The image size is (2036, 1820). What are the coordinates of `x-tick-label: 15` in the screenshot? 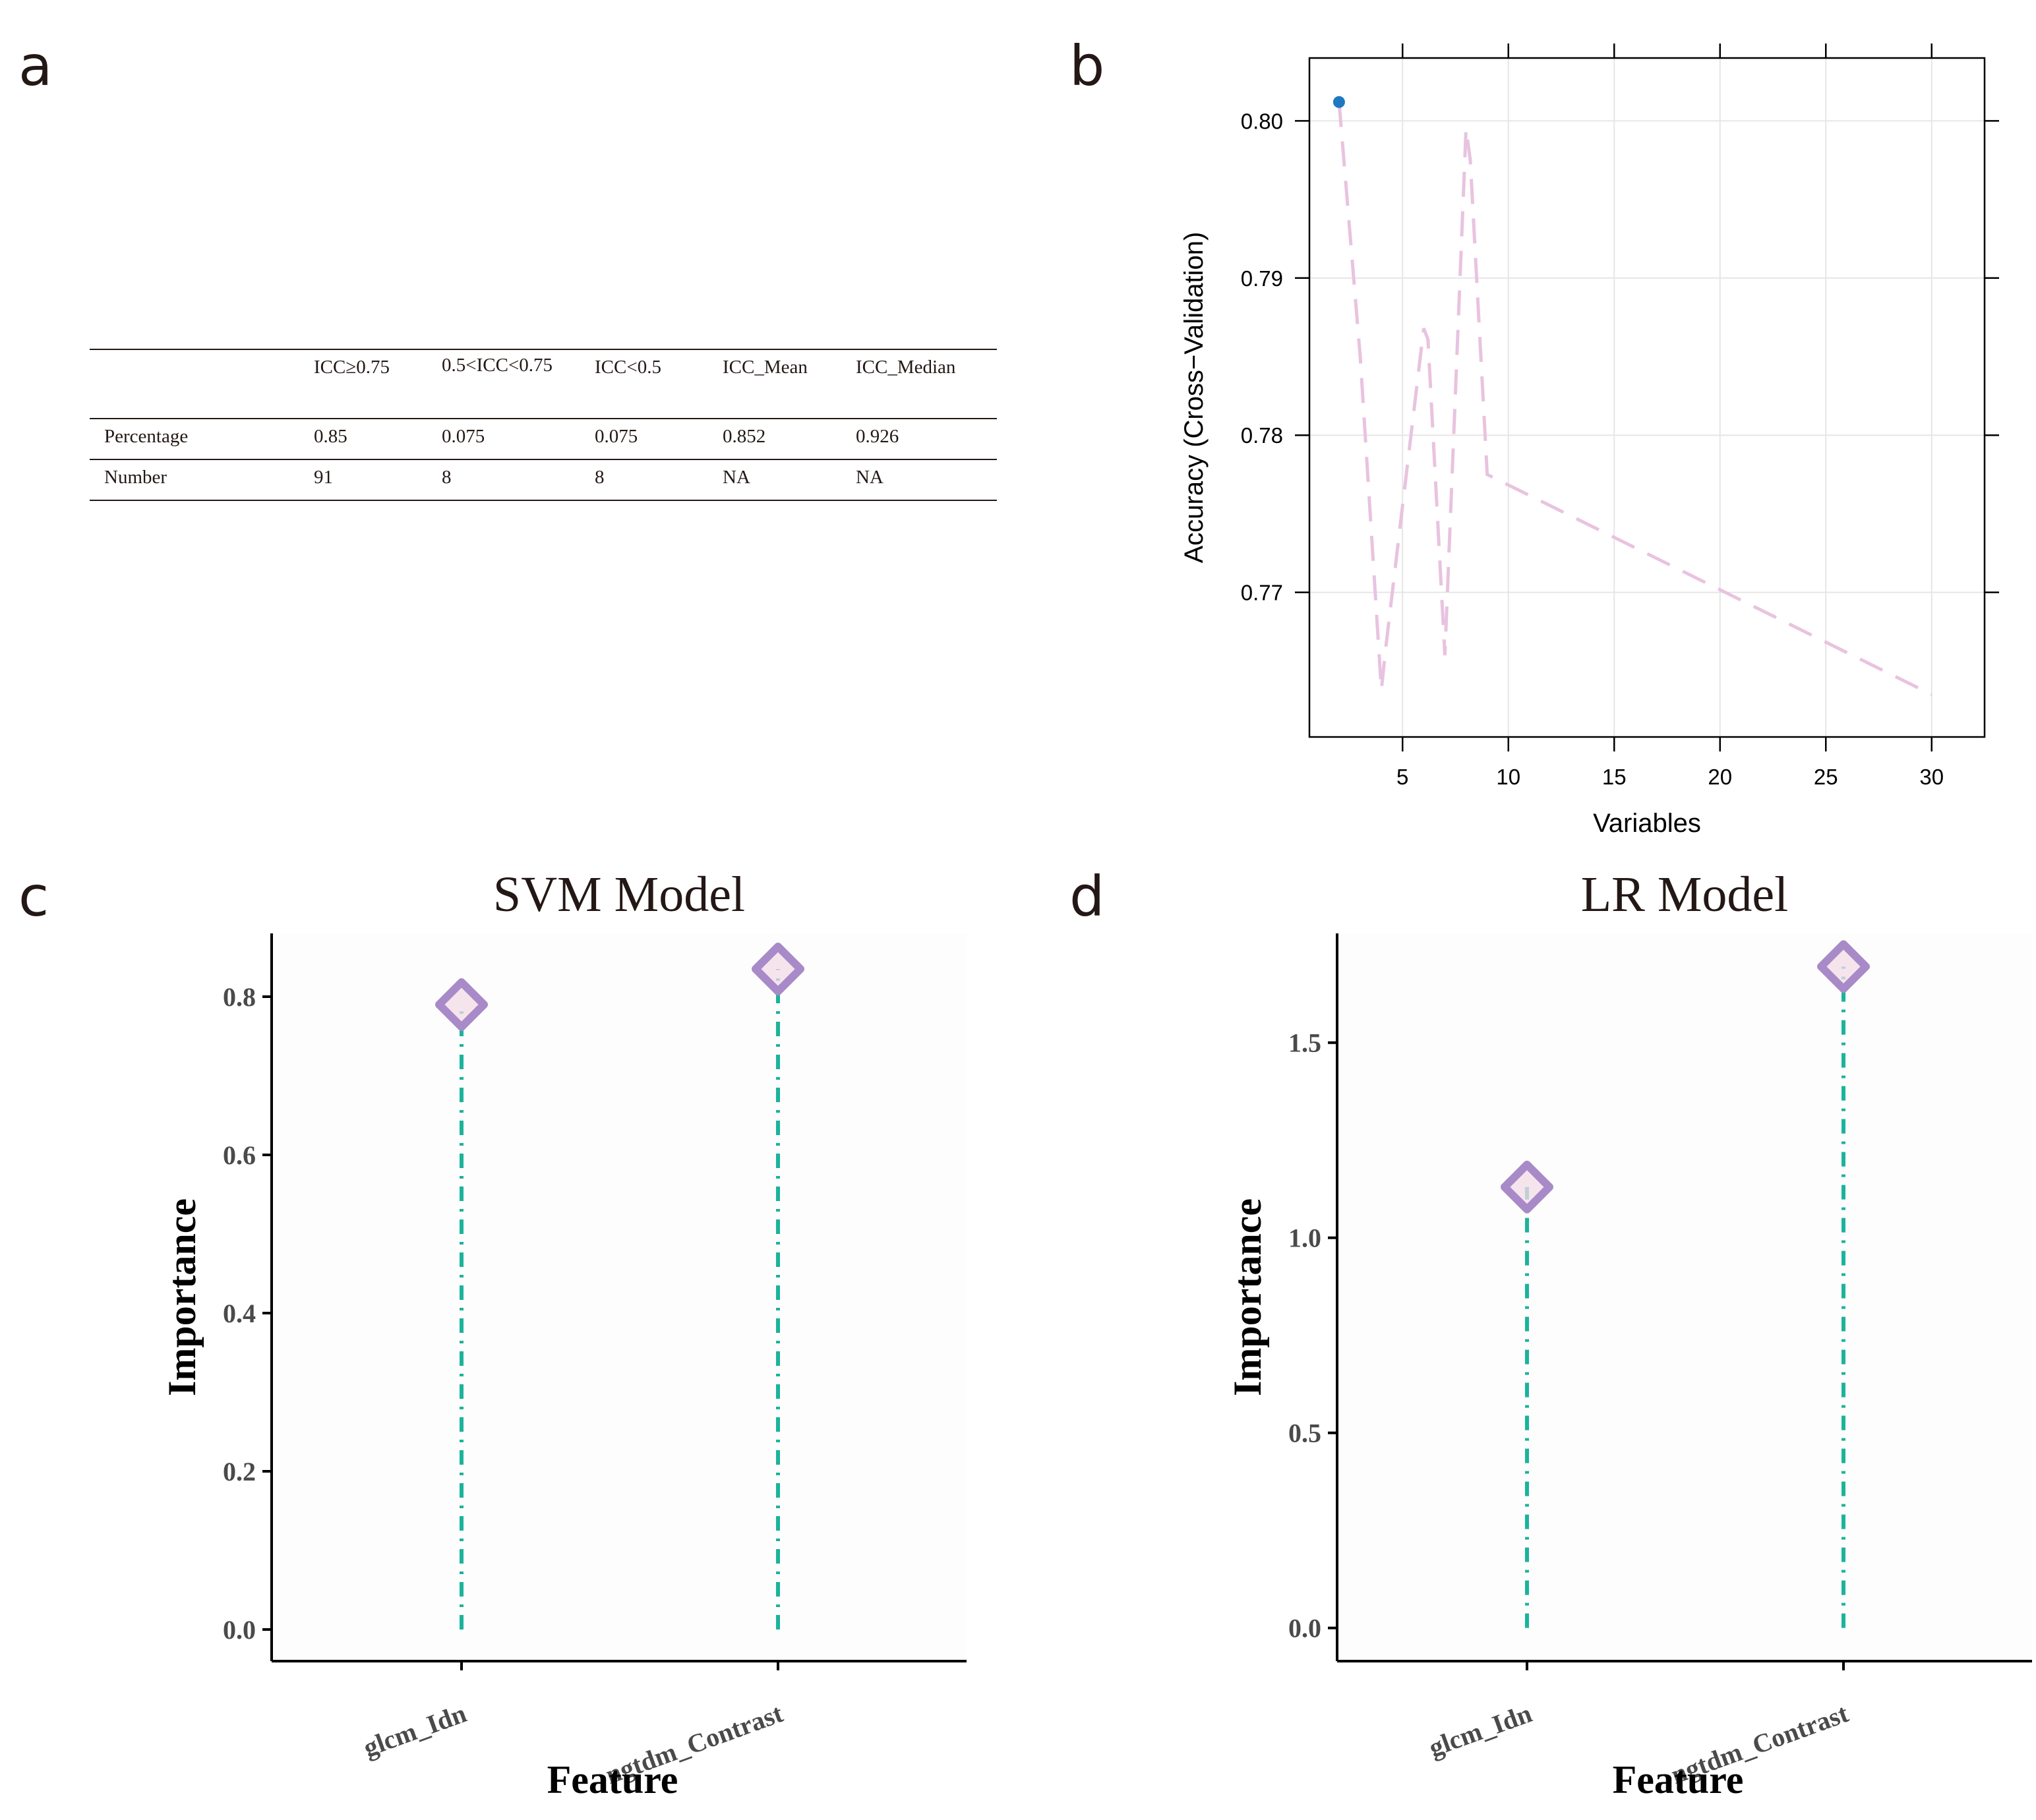 It's located at (1614, 777).